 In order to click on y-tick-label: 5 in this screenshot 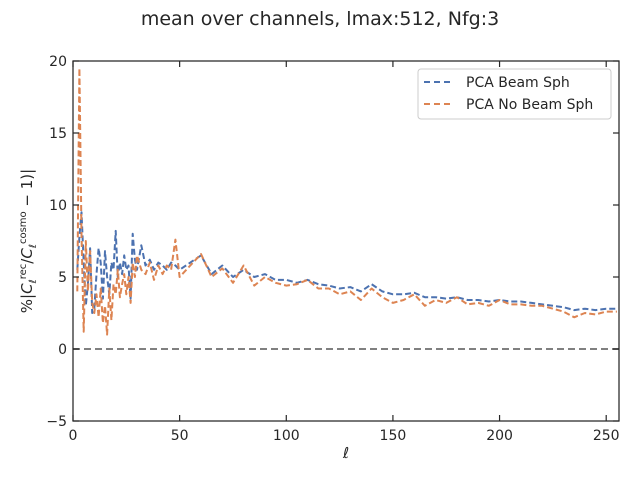, I will do `click(62, 278)`.